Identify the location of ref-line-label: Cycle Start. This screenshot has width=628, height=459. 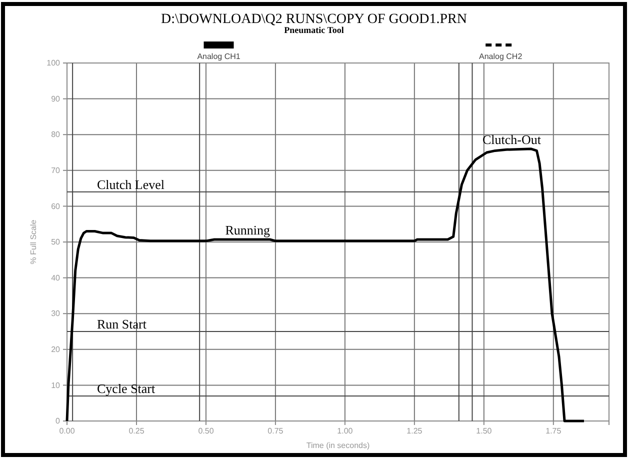
(126, 388).